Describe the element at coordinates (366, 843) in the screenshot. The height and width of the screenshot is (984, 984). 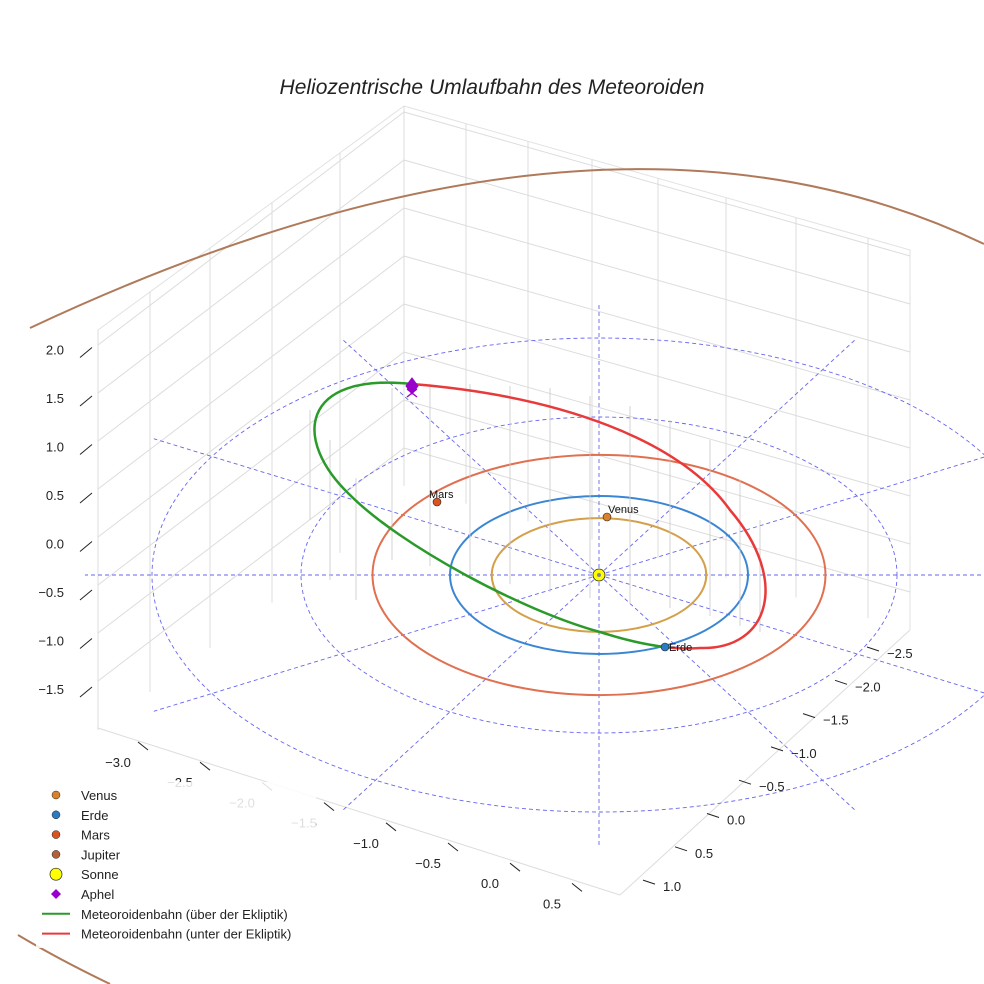
I see `x-tick-label: −1.0` at that location.